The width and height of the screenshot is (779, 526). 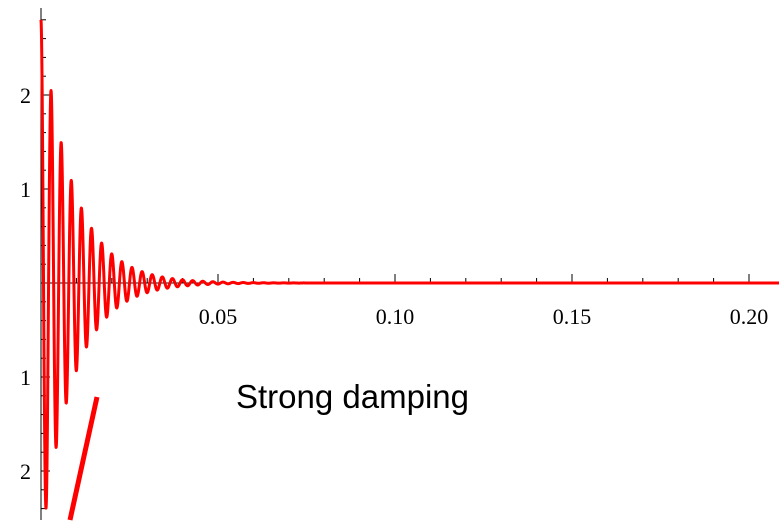 I want to click on x-tick-label: 0.10, so click(x=395, y=316).